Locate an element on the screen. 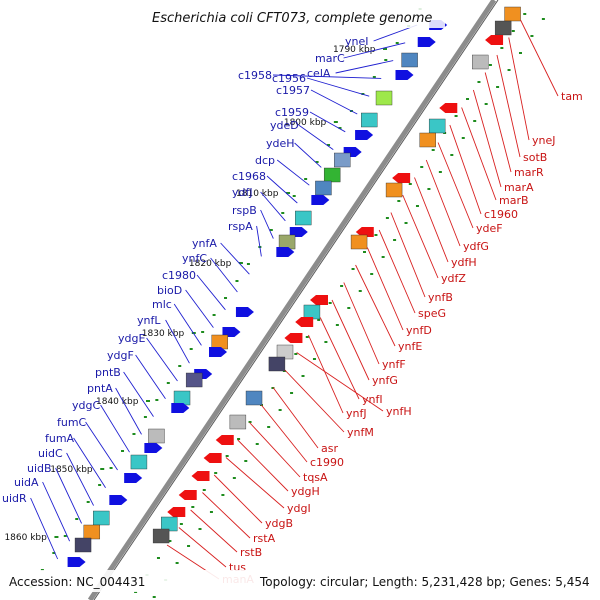  scale-label: 1830 kbp is located at coordinates (163, 334).